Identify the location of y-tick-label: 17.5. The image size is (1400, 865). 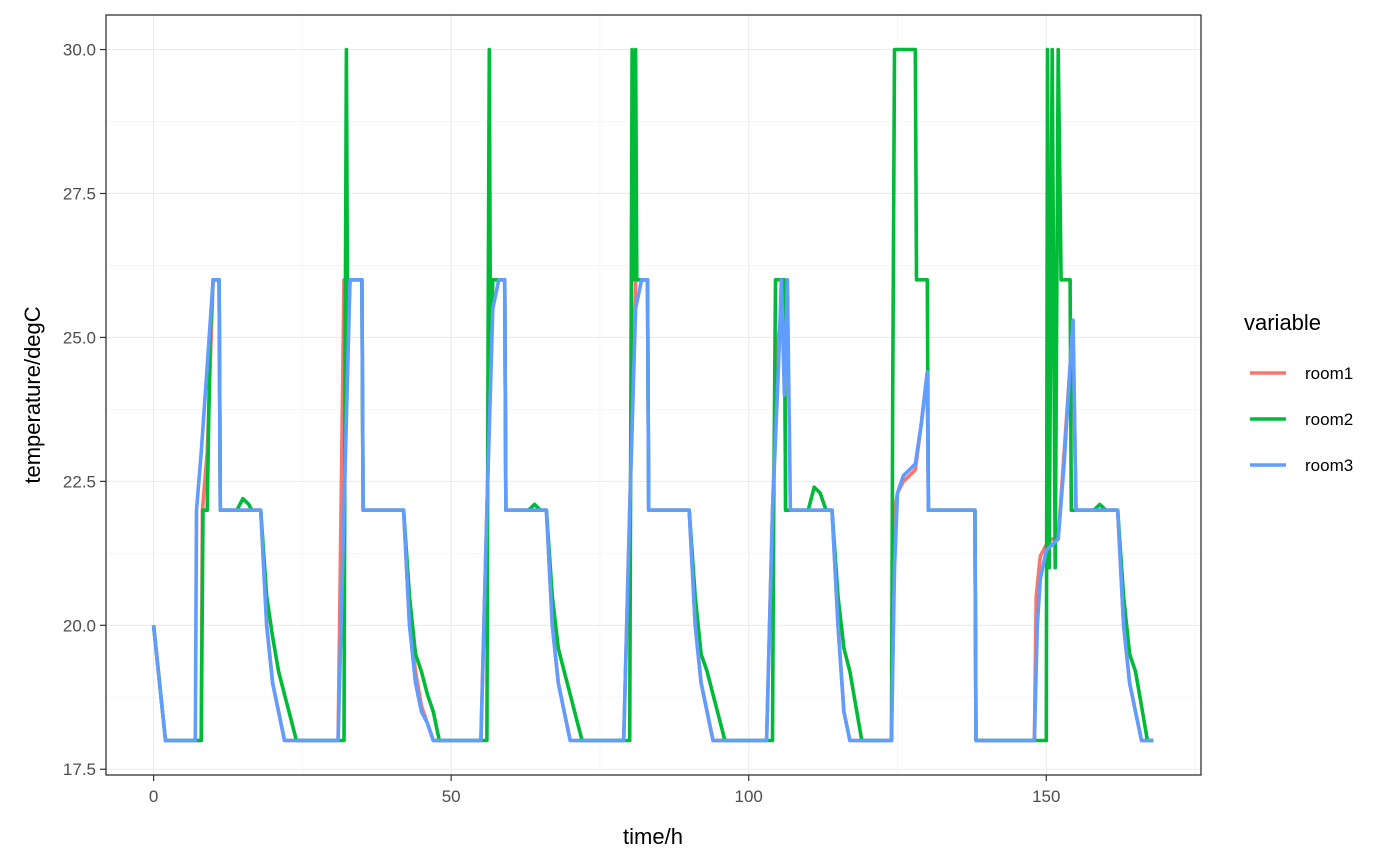
(79, 769).